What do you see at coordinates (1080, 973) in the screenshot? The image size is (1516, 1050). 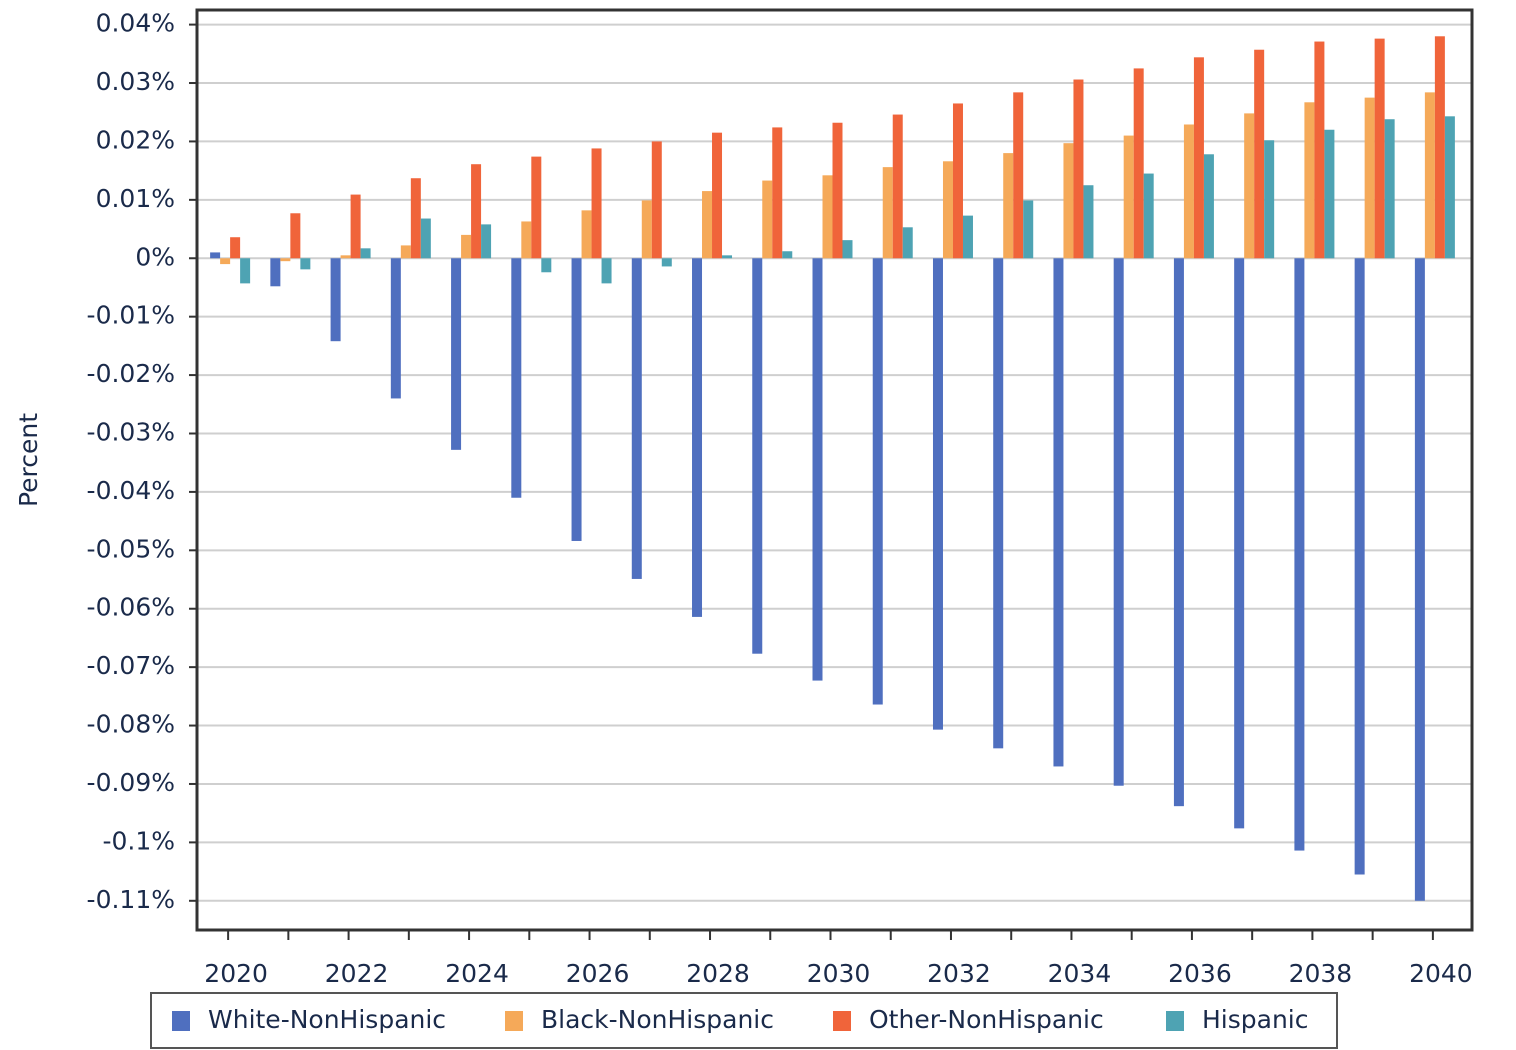 I see `x-tick-label: 2034` at bounding box center [1080, 973].